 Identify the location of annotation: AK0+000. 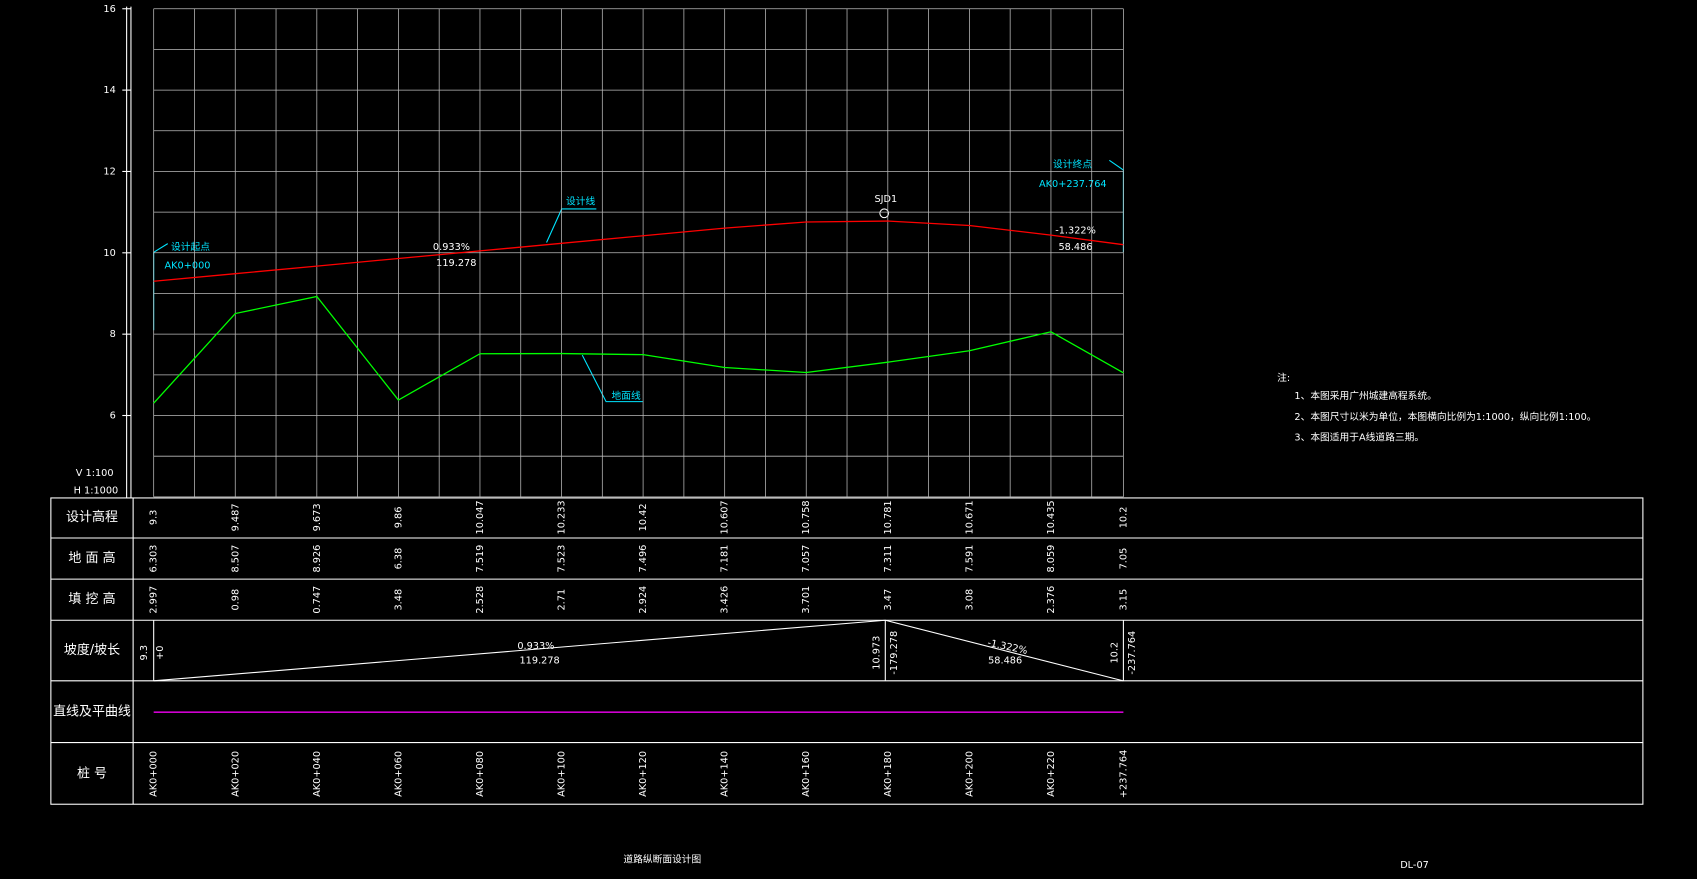
(188, 265).